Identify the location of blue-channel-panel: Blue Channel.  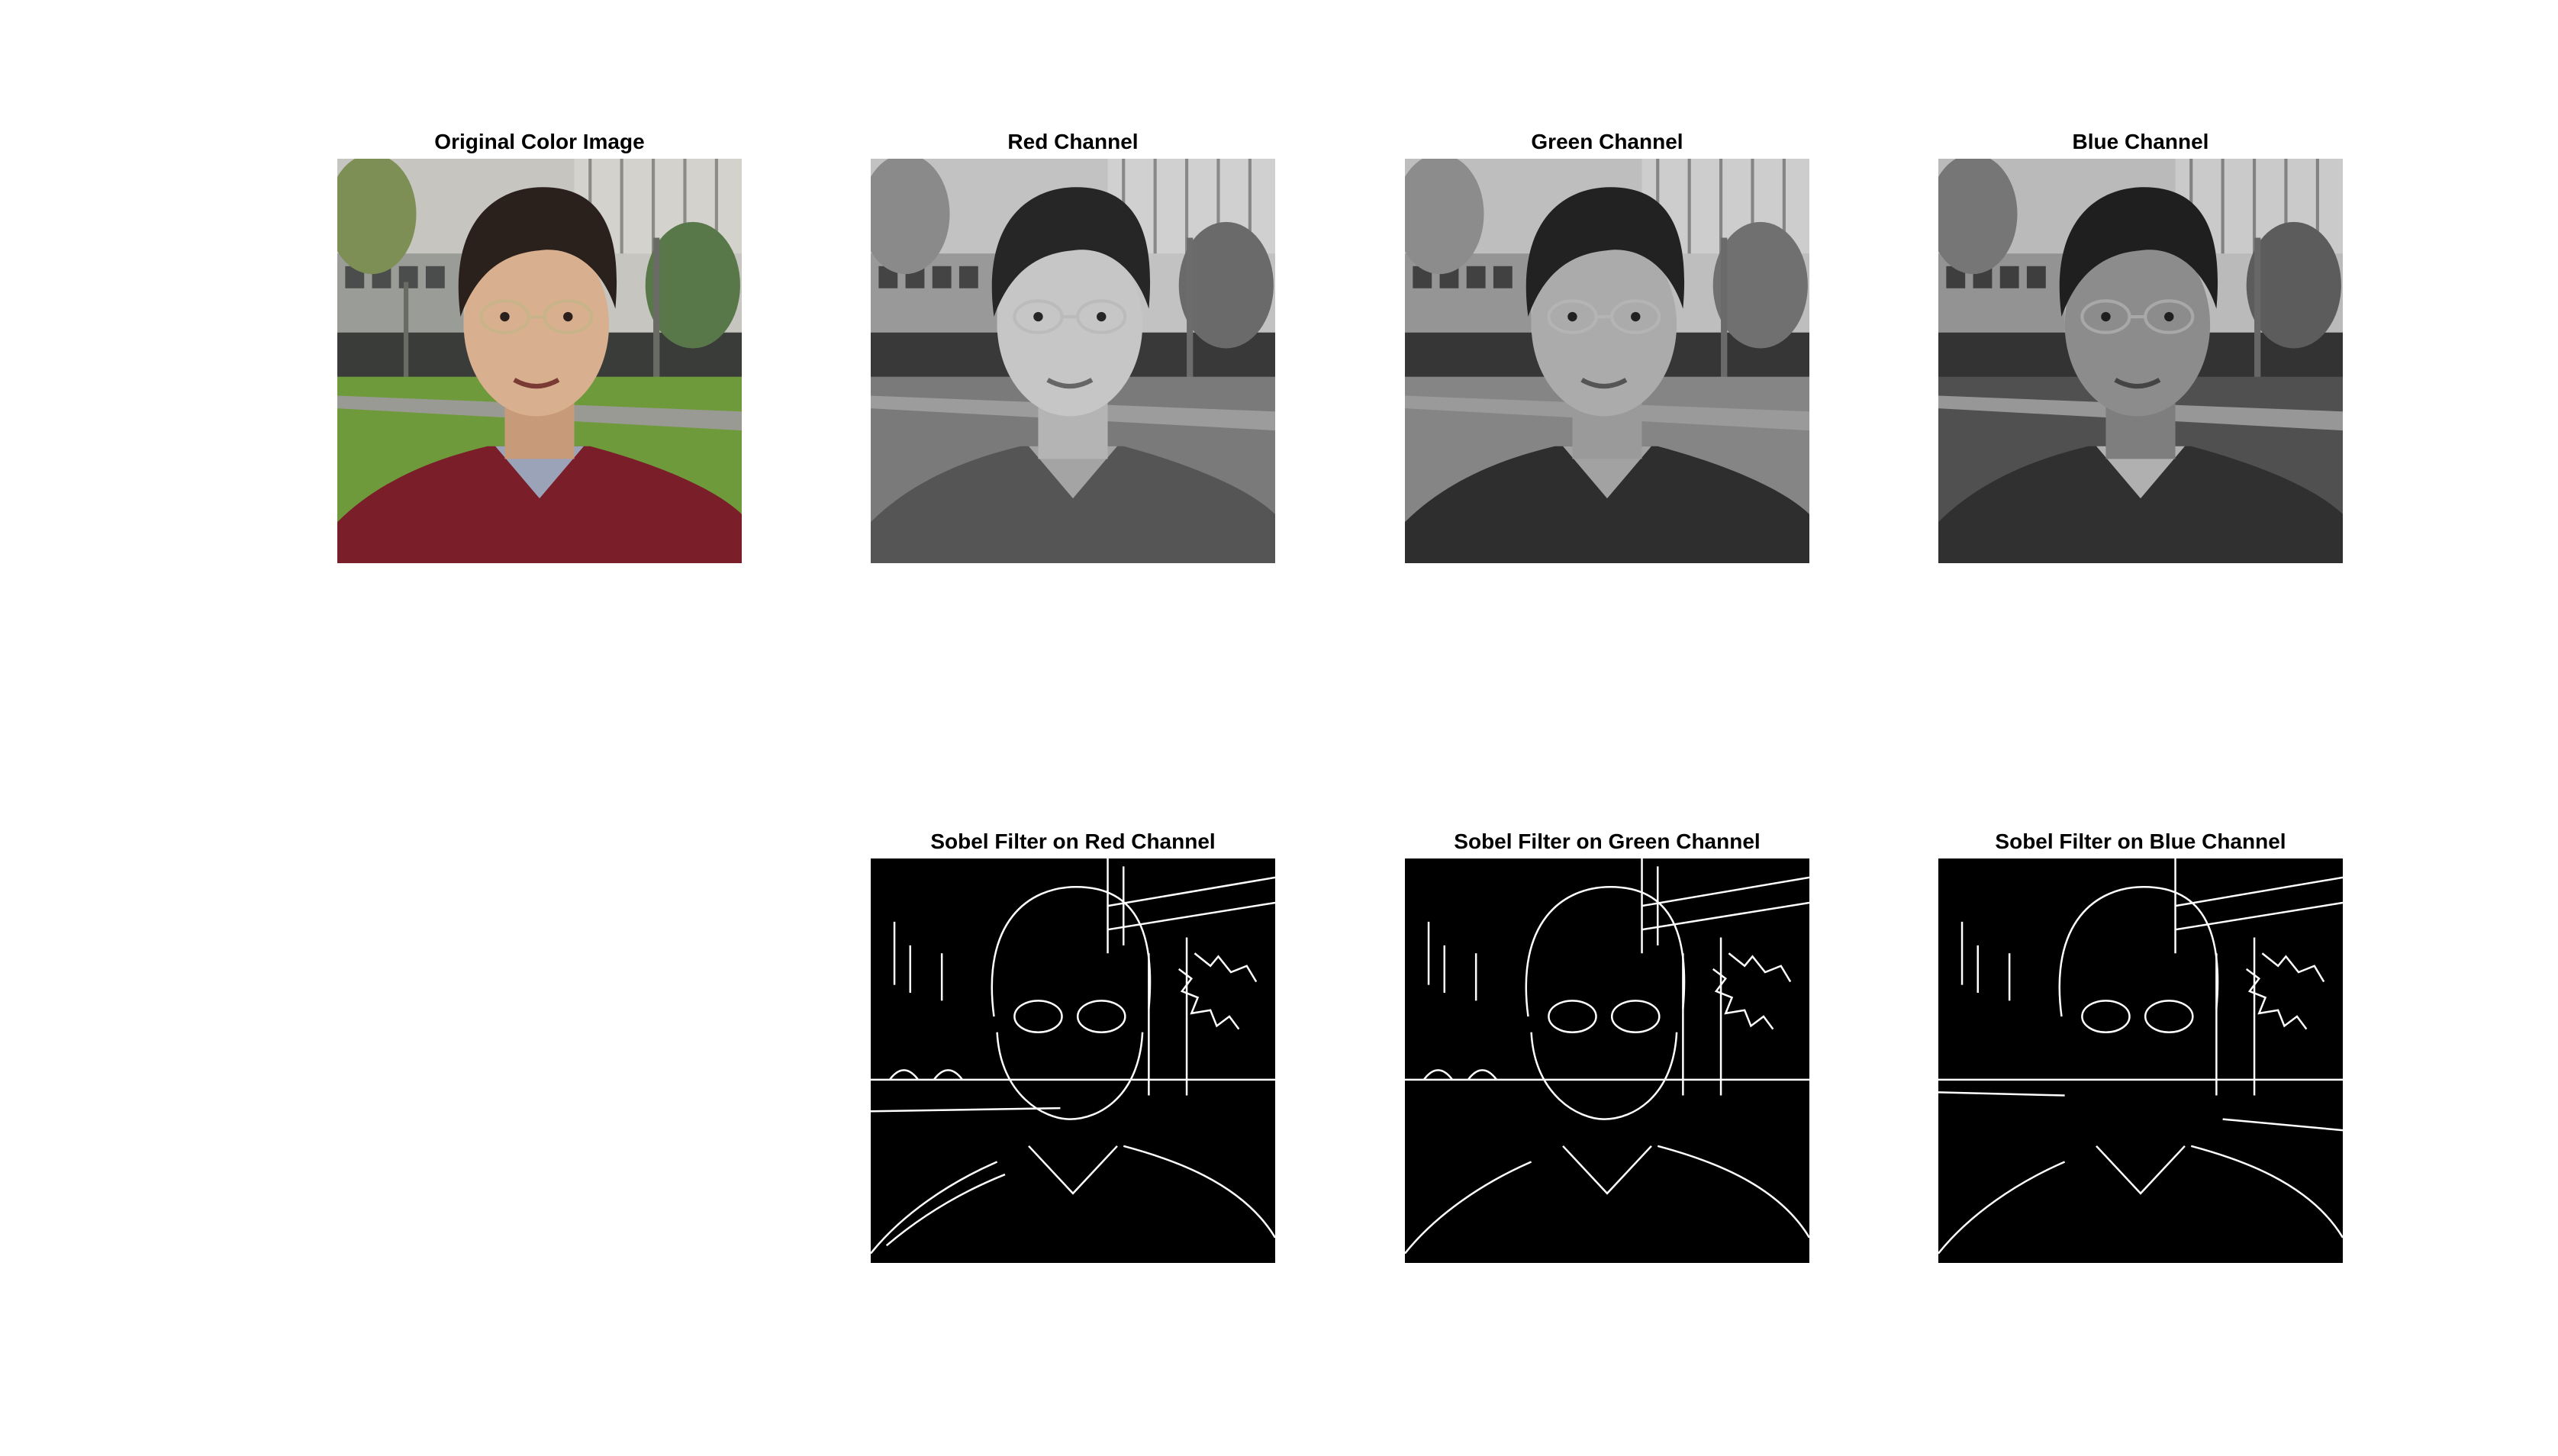
(2141, 347).